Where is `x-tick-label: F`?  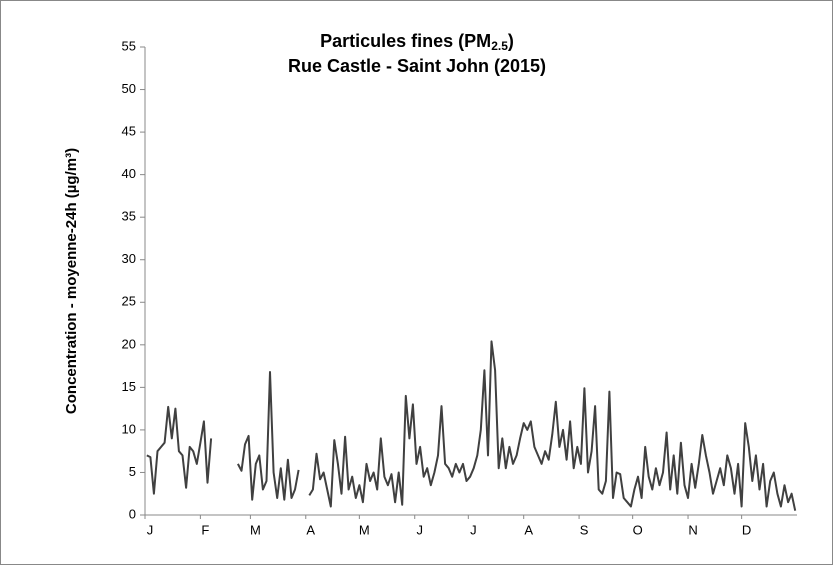 x-tick-label: F is located at coordinates (205, 529).